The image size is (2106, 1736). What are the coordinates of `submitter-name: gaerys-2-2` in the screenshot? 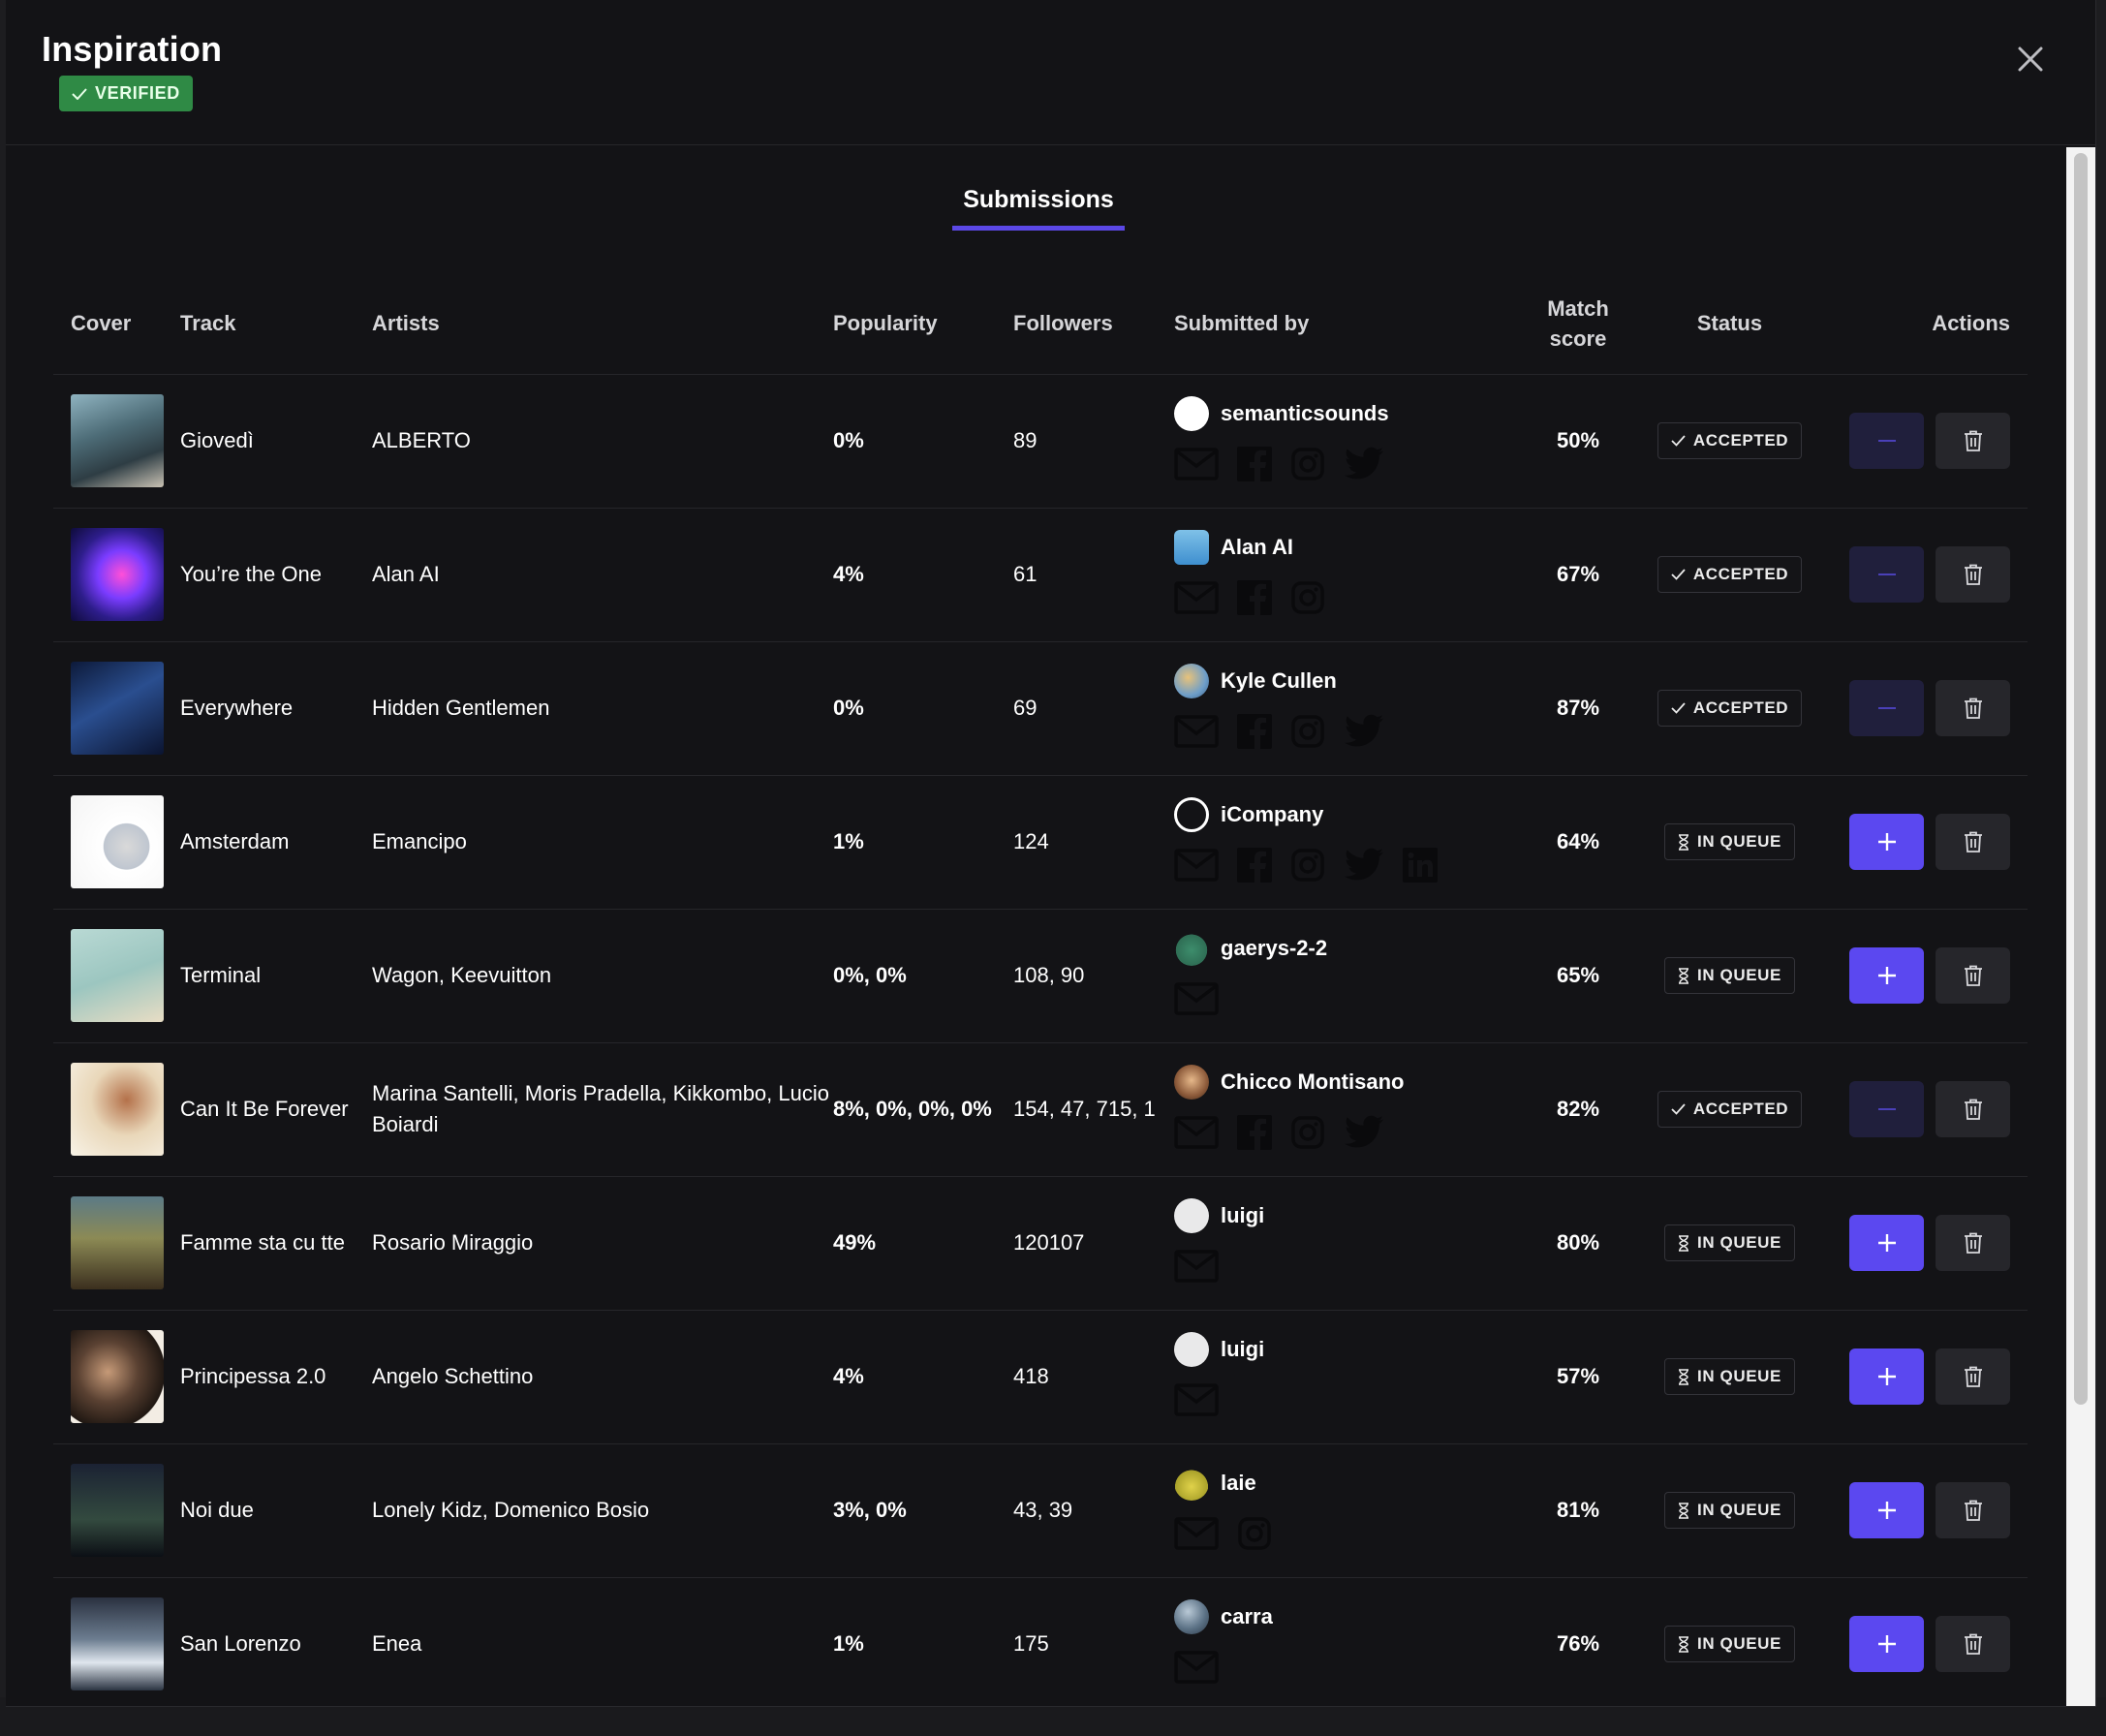 It's located at (1275, 948).